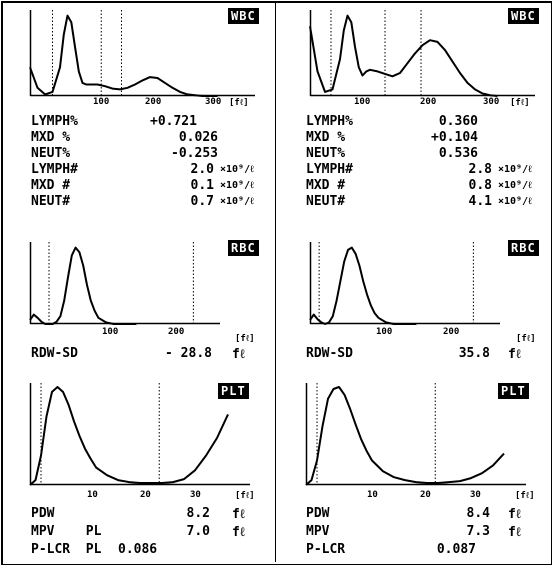  What do you see at coordinates (138, 549) in the screenshot?
I see `p-lcr-value: 0.086` at bounding box center [138, 549].